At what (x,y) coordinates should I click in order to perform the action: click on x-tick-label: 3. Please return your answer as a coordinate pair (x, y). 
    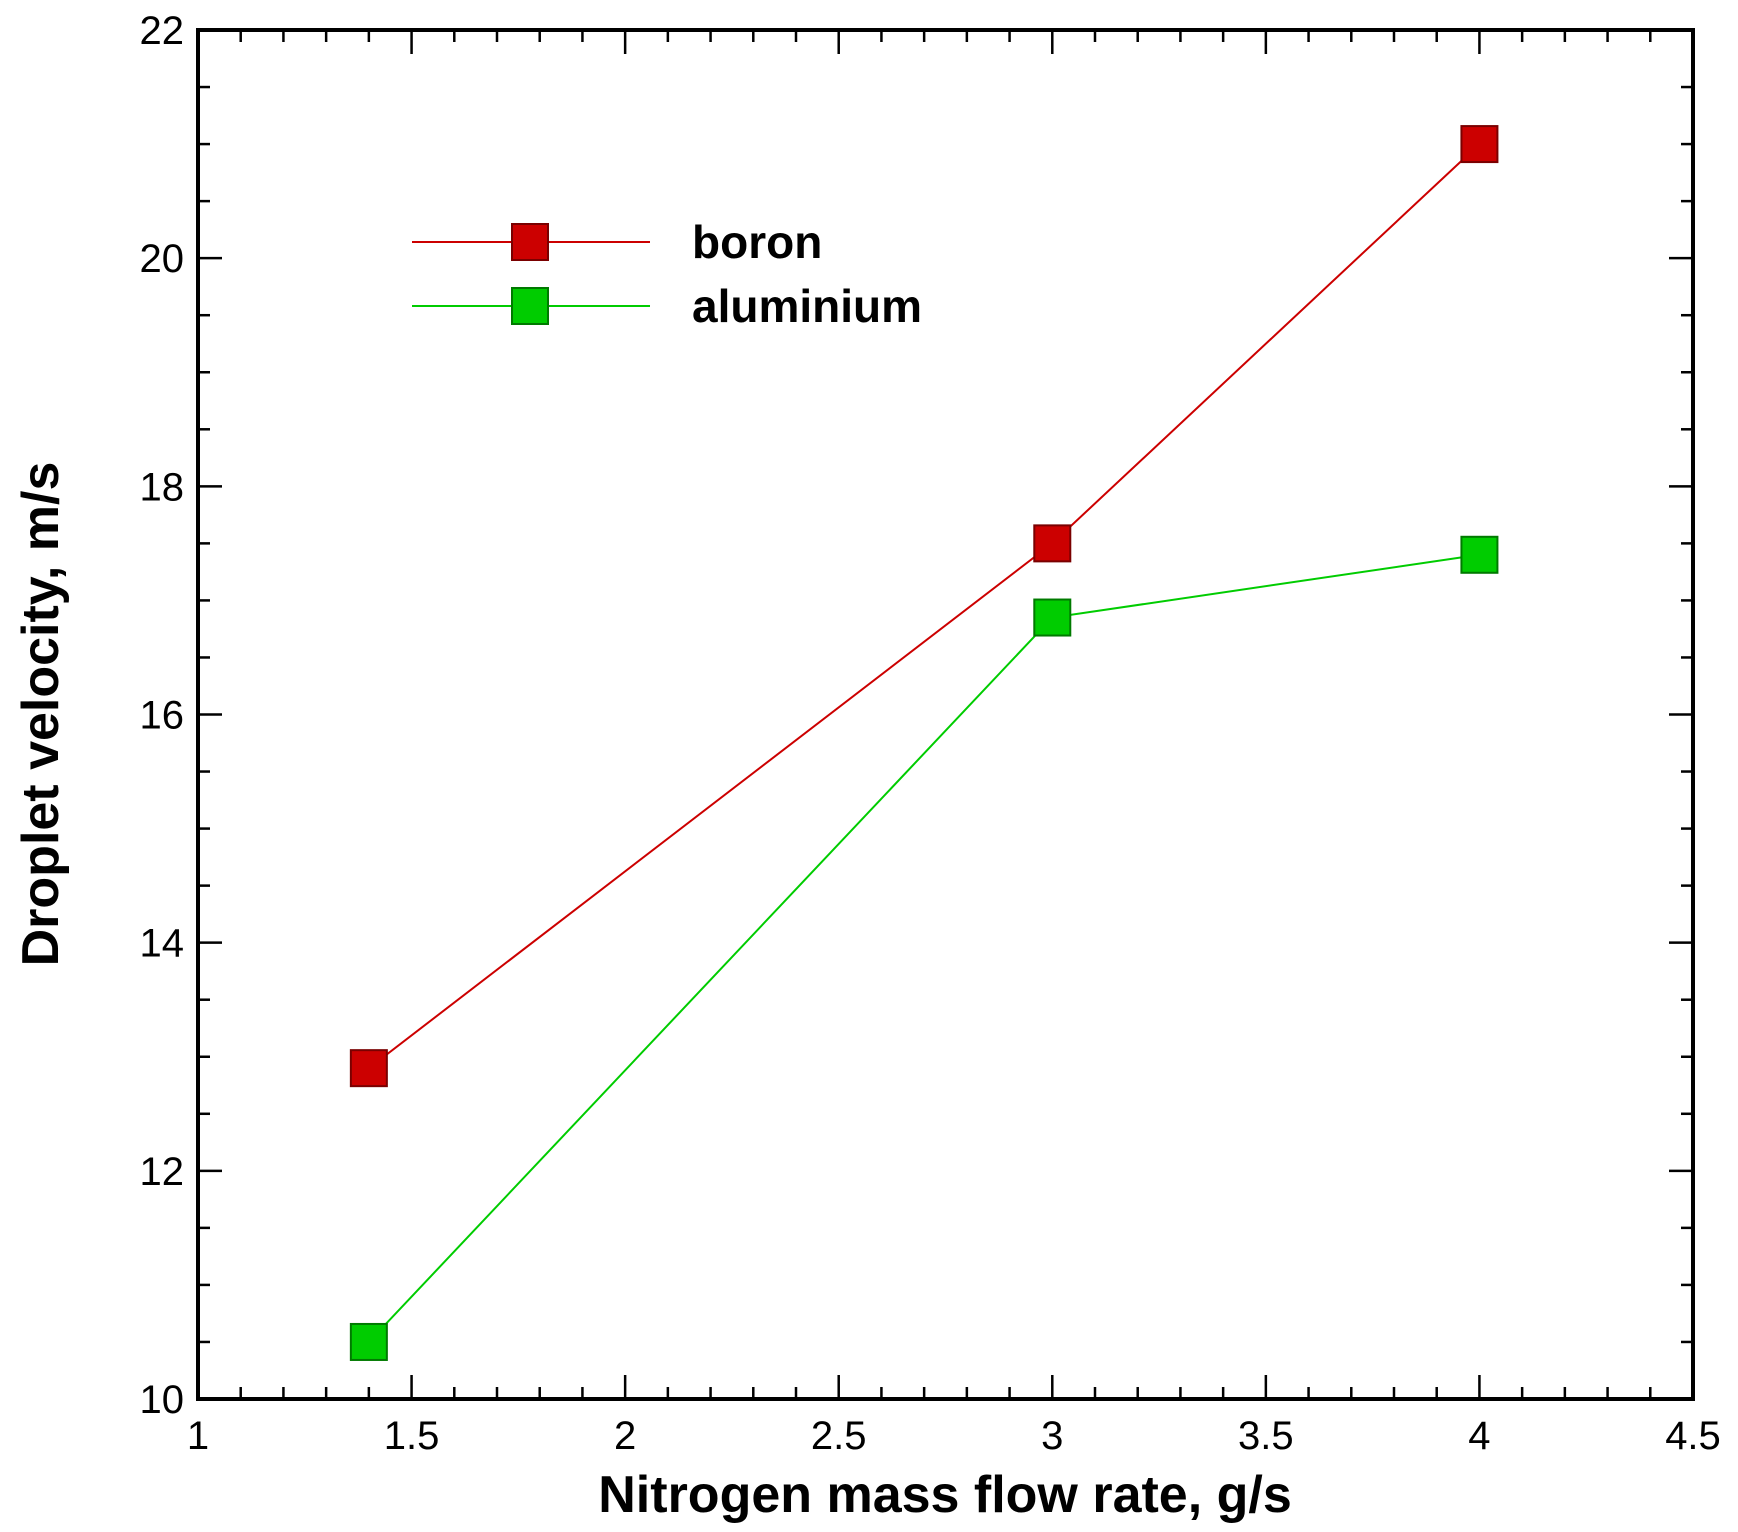
    Looking at the image, I should click on (1052, 1436).